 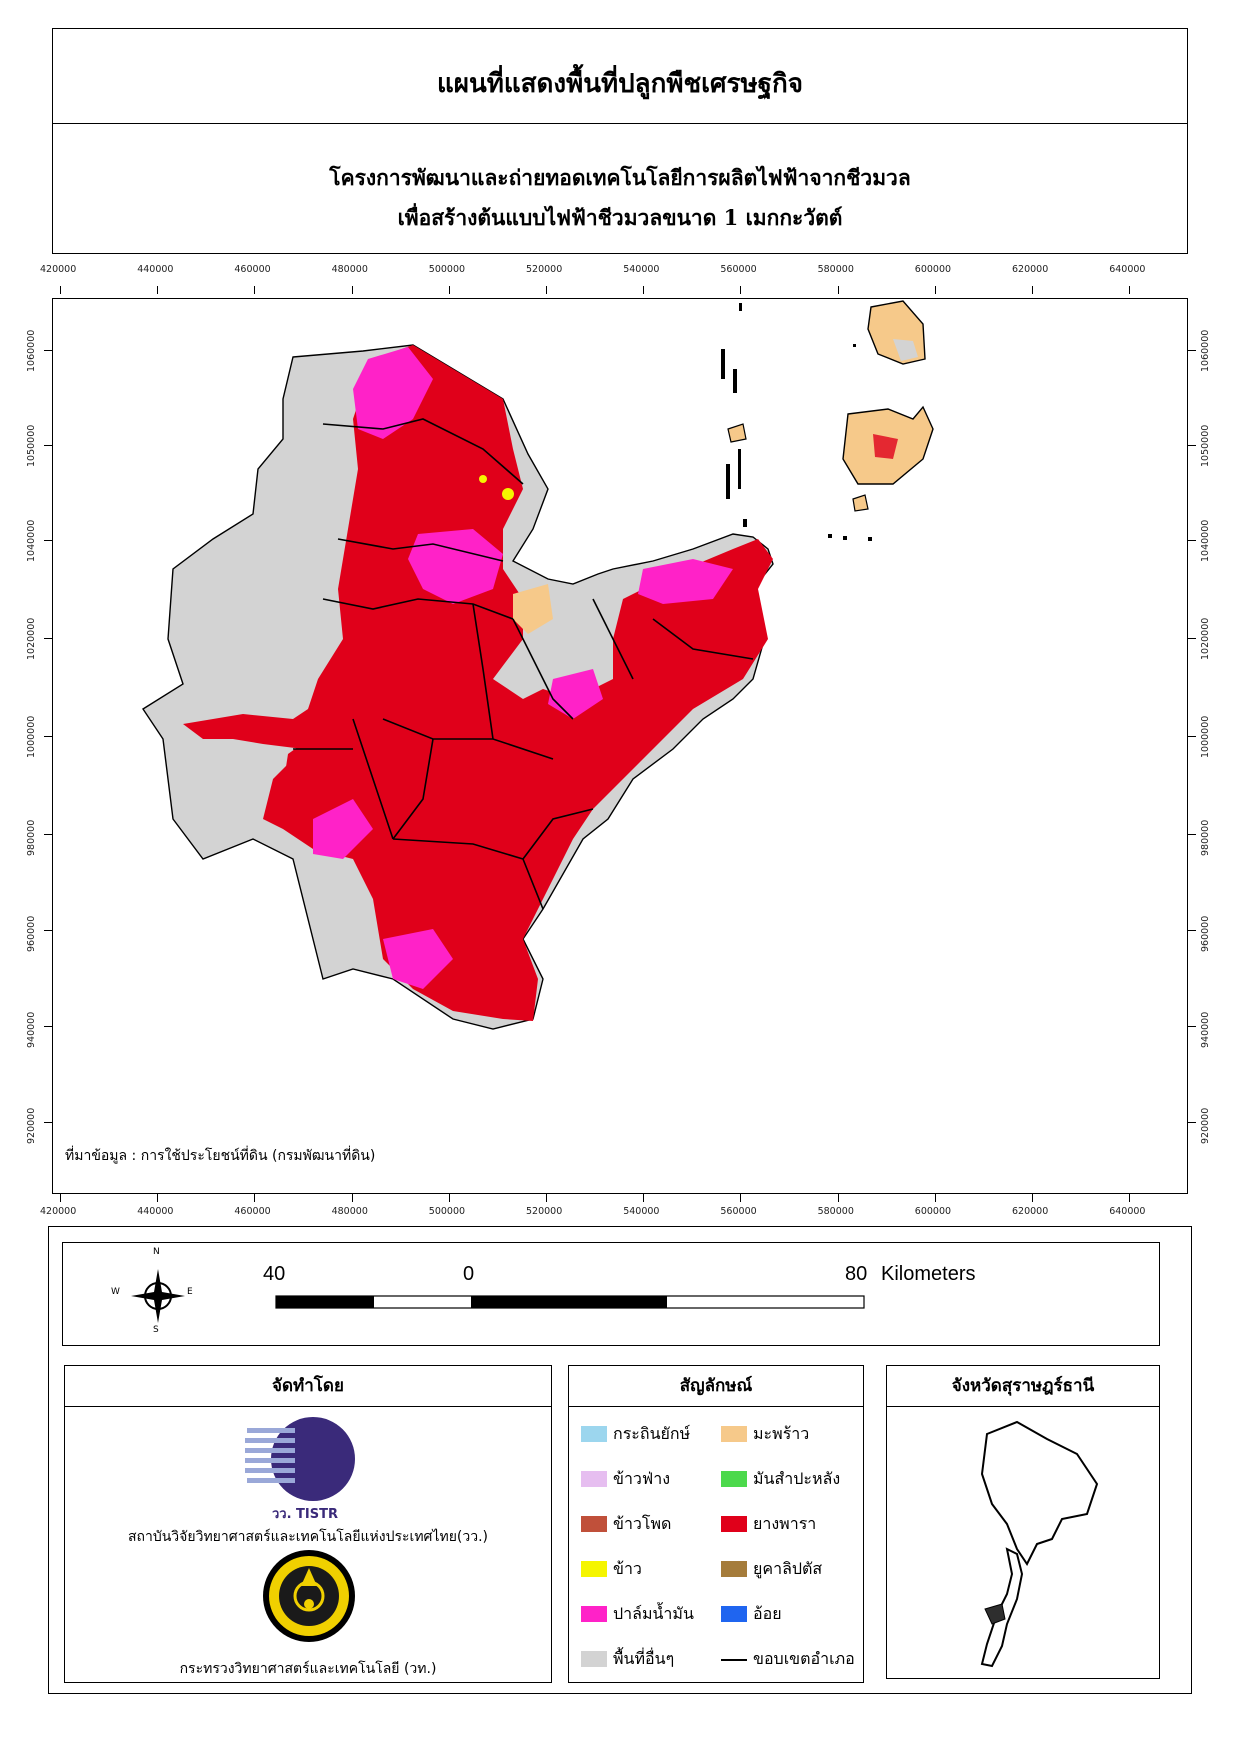 What do you see at coordinates (544, 1211) in the screenshot?
I see `x-tick-label: 520000` at bounding box center [544, 1211].